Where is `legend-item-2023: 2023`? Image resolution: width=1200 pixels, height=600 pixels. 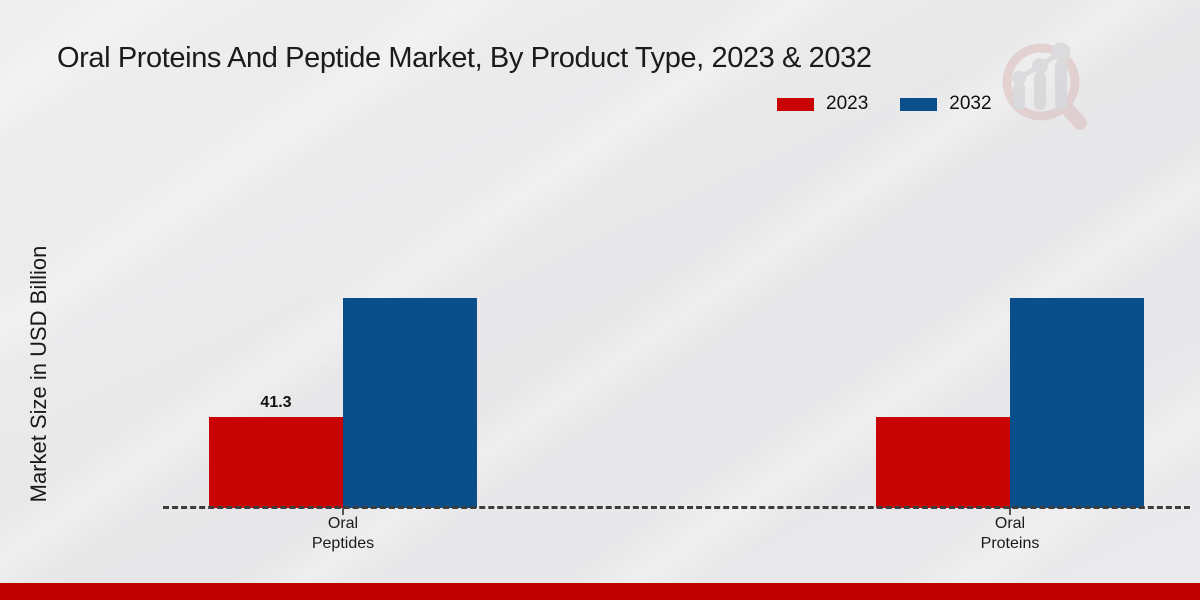
legend-item-2023: 2023 is located at coordinates (822, 104).